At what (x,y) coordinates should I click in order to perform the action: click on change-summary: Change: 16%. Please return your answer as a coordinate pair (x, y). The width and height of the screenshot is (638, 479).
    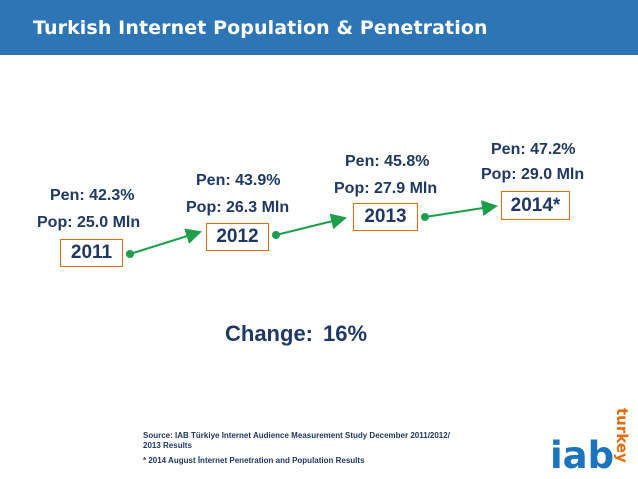
    Looking at the image, I should click on (296, 334).